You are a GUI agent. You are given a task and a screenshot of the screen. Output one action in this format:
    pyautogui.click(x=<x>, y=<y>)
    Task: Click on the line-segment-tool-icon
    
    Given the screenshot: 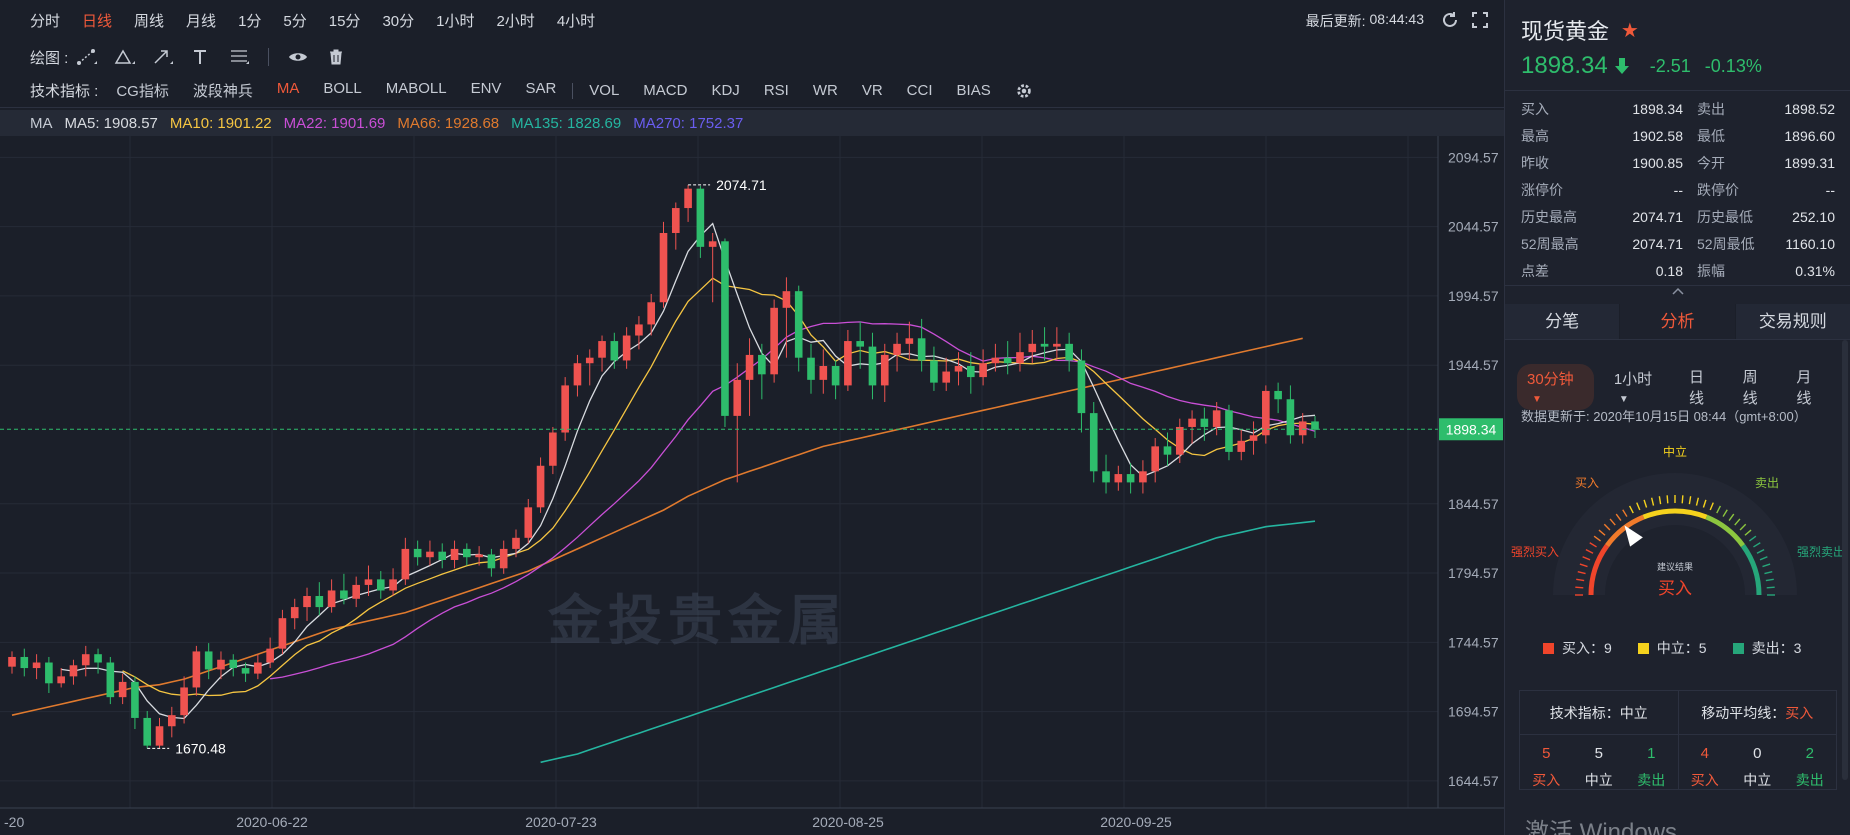 What is the action you would take?
    pyautogui.click(x=87, y=57)
    